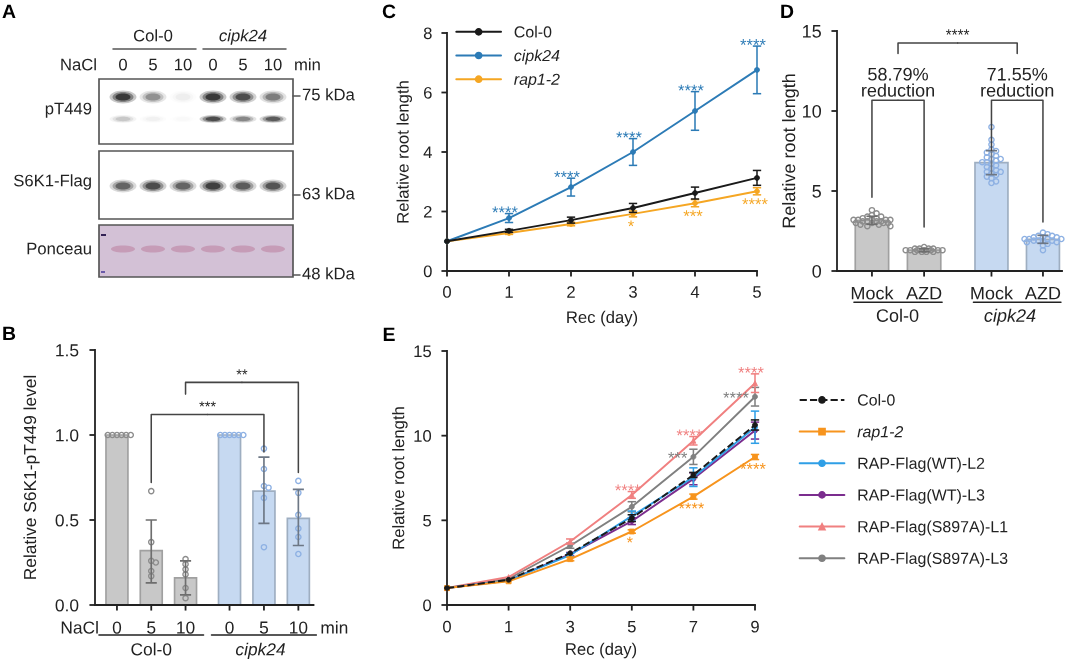 This screenshot has width=1080, height=665. I want to click on y-tick-label: 8, so click(427, 33).